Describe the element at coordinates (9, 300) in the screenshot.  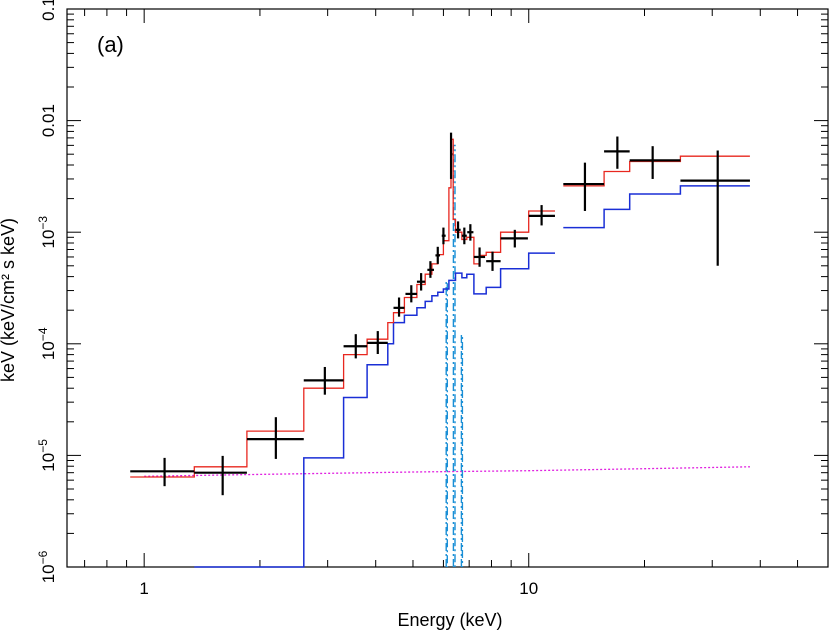
I see `y-axis-title: keV (keV/cm² s keV)` at that location.